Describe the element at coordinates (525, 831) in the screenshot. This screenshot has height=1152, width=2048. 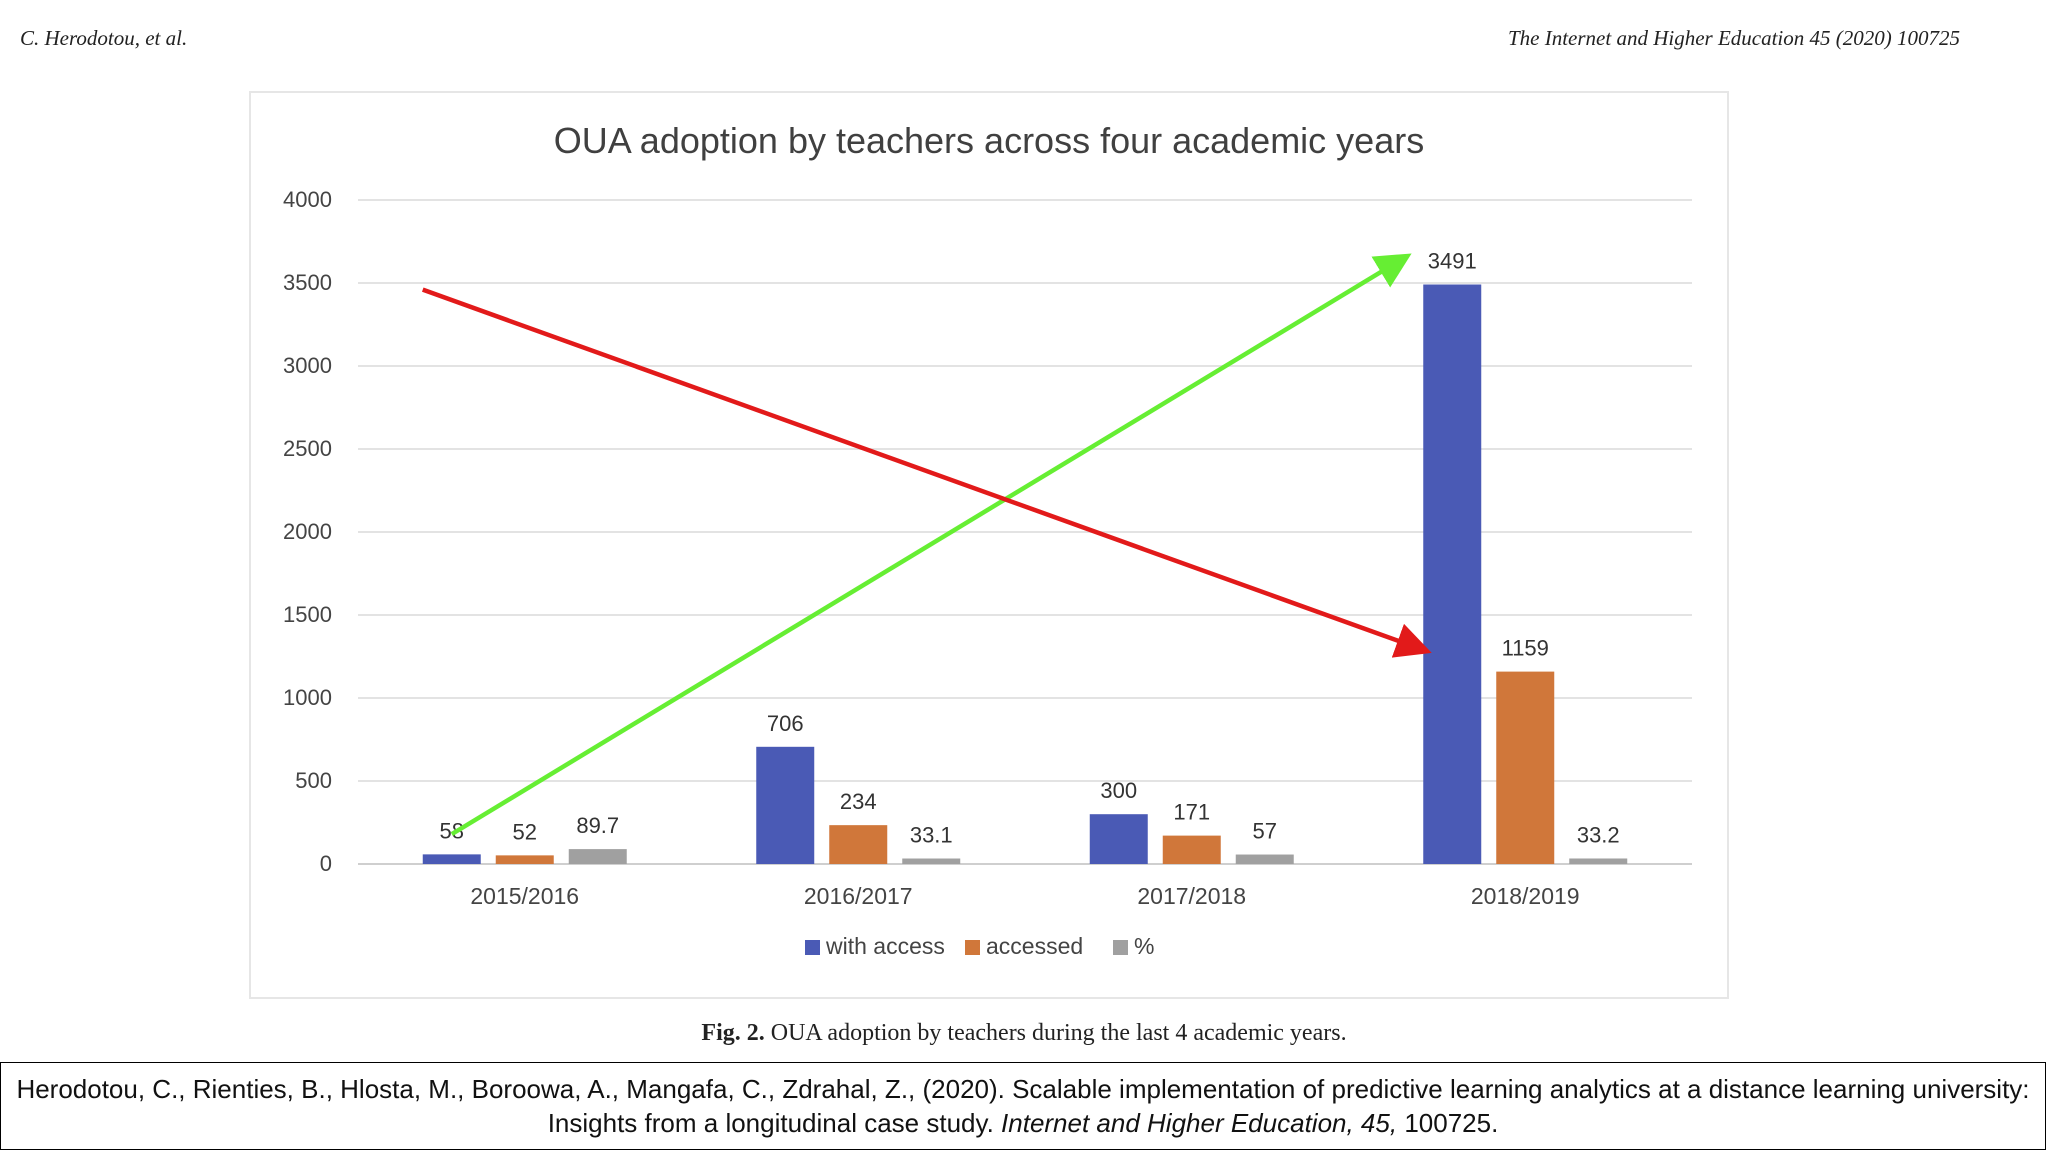
I see `data-label: 52` at that location.